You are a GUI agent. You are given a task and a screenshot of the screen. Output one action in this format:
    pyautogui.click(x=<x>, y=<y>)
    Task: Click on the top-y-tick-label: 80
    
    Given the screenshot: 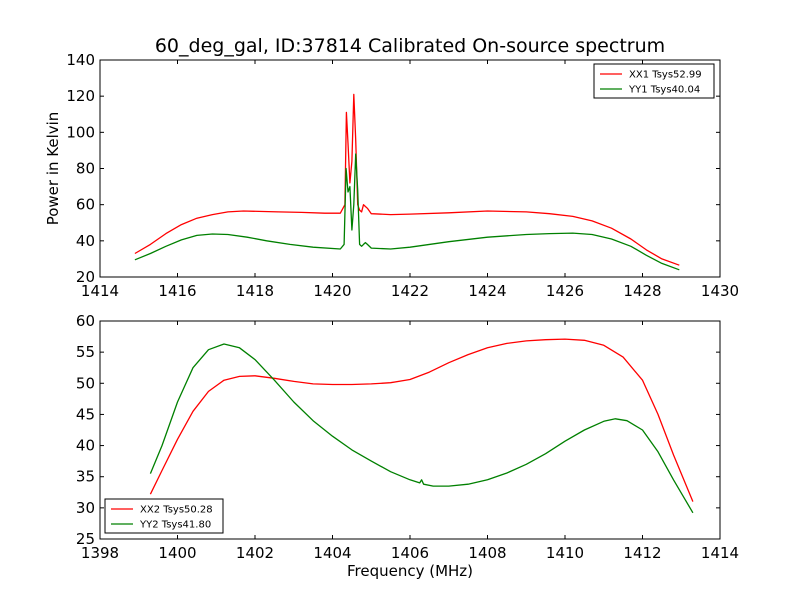 What is the action you would take?
    pyautogui.click(x=85, y=169)
    